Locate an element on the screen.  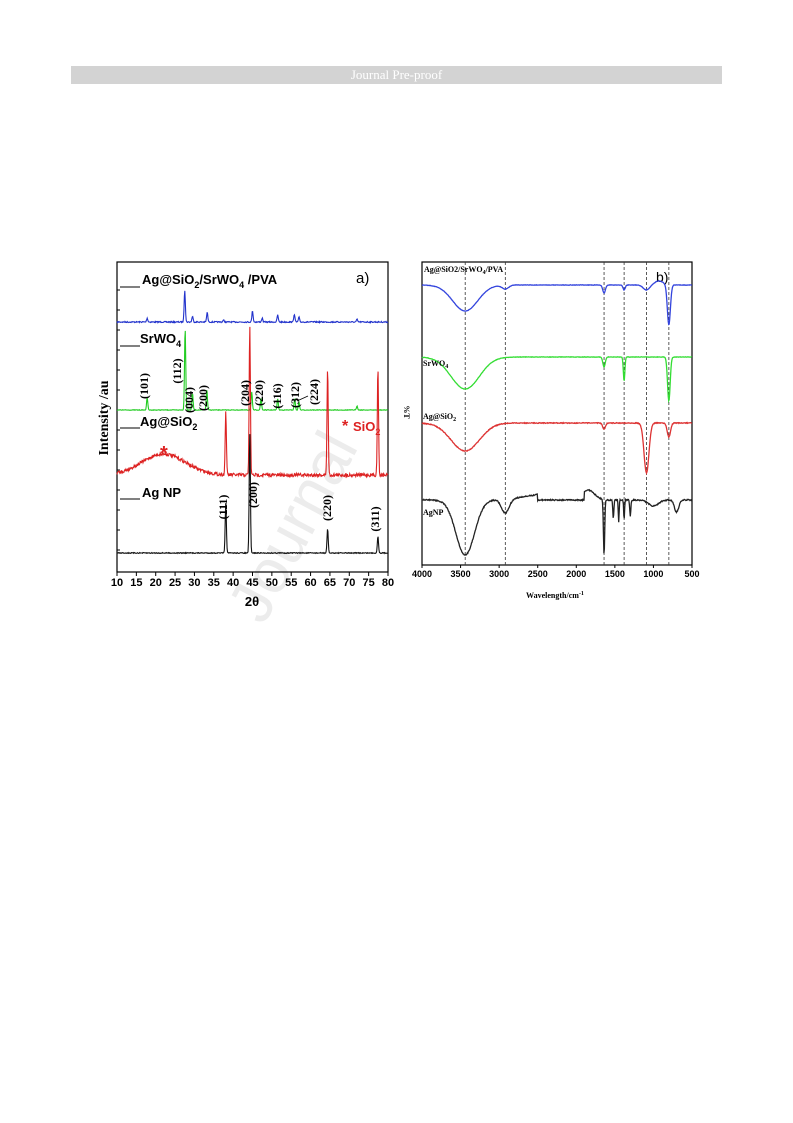
ag-plane-label: (200) is located at coordinates (253, 495).